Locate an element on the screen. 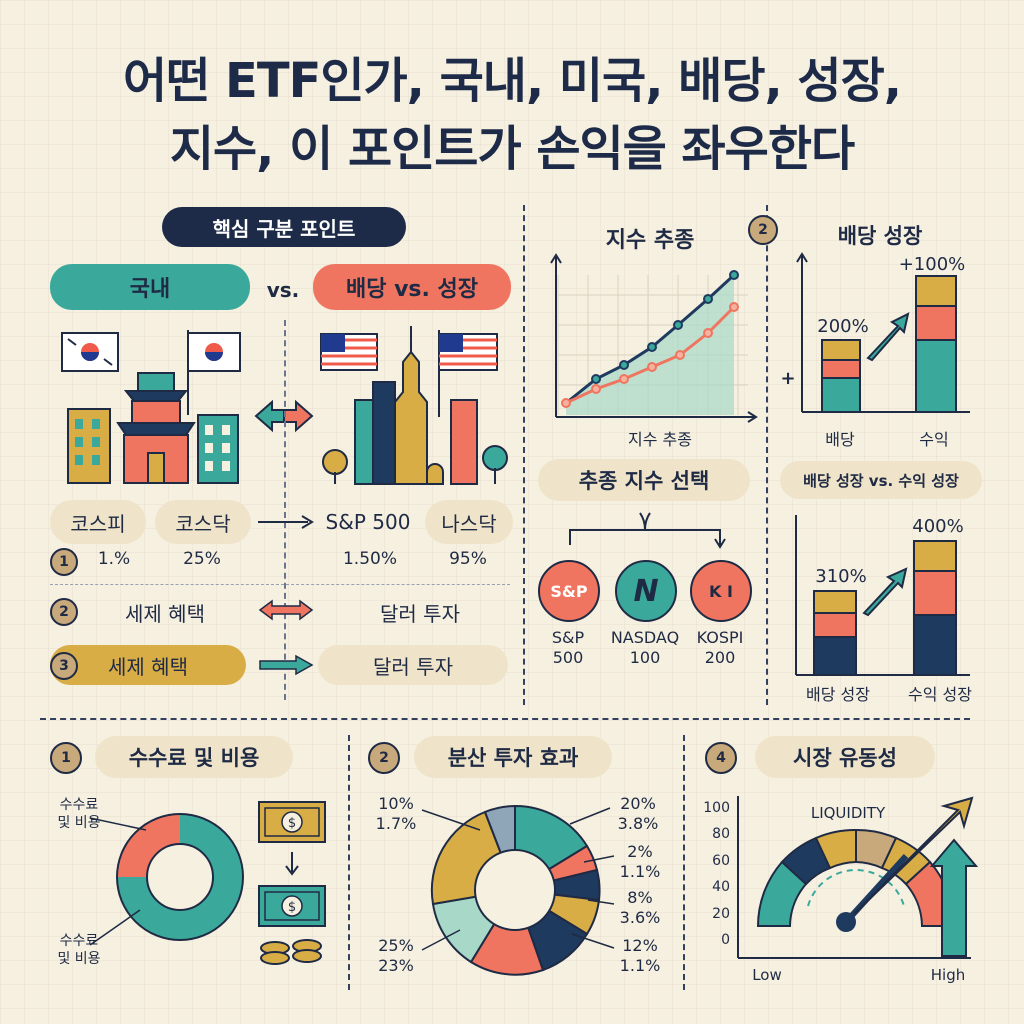 Image resolution: width=1024 pixels, height=1024 pixels. index-tracking-chart is located at coordinates (654, 338).